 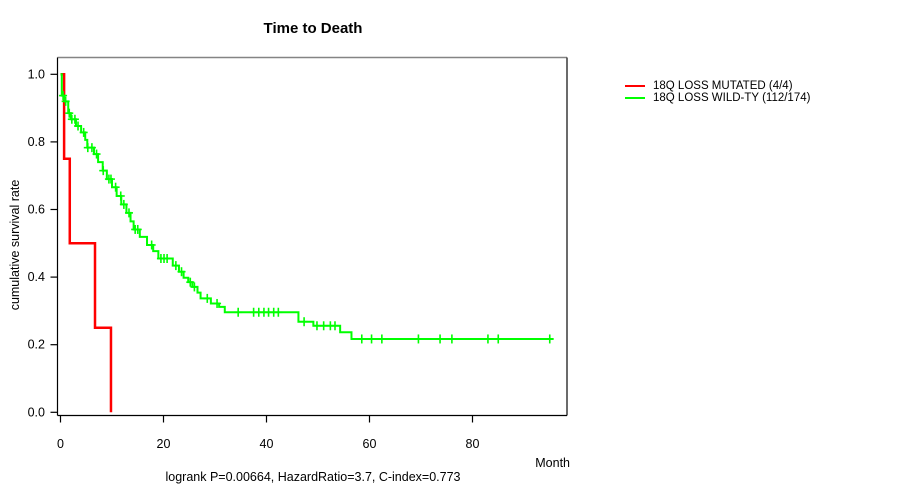 I want to click on y-tick-label: 1.0, so click(x=36, y=74).